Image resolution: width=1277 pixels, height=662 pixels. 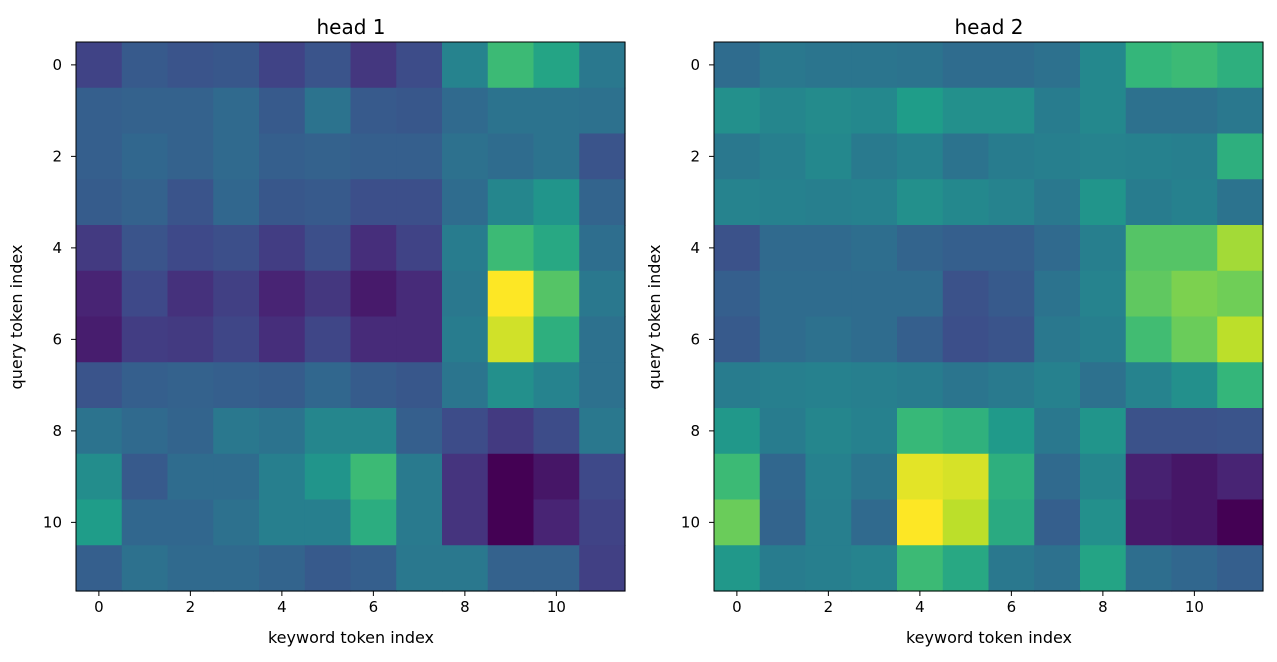 I want to click on y-tick-label: 2, so click(x=695, y=156).